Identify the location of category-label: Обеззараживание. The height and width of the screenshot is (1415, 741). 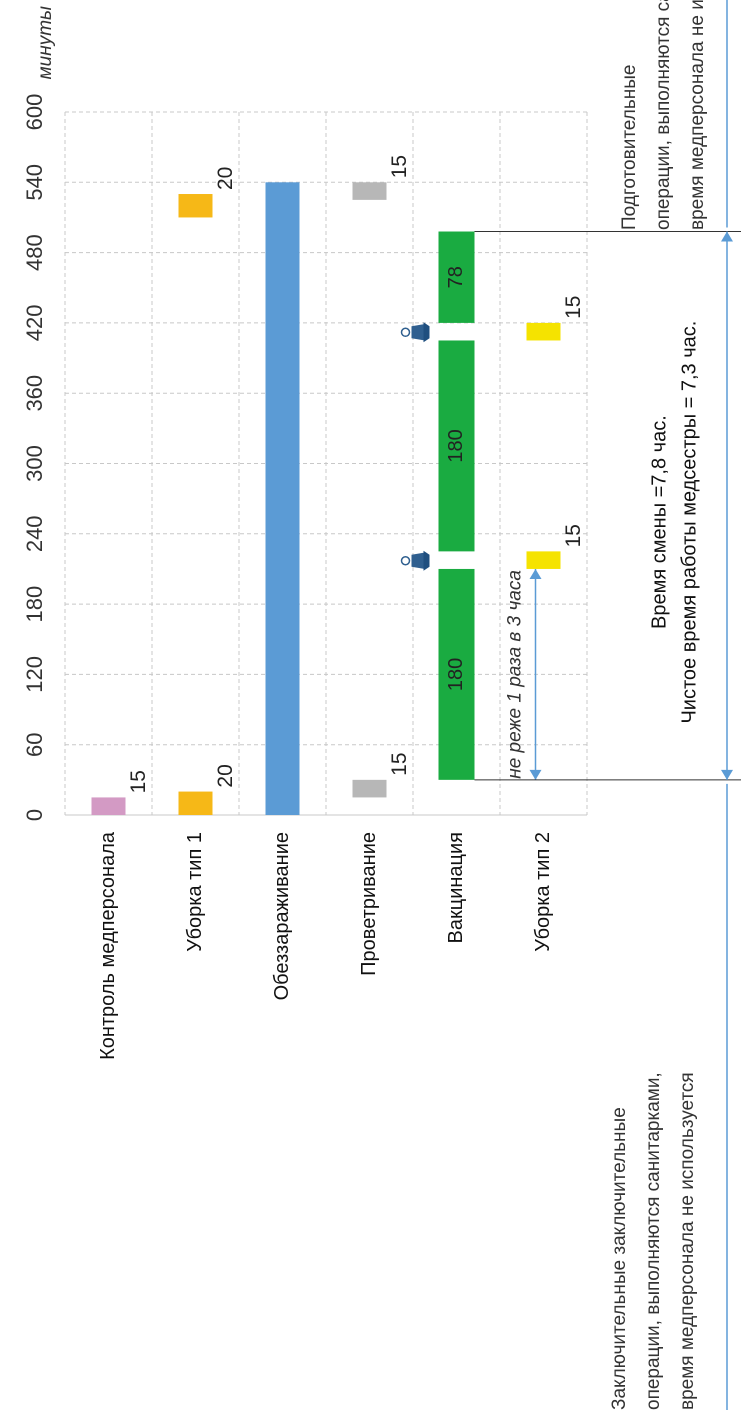
(282, 916).